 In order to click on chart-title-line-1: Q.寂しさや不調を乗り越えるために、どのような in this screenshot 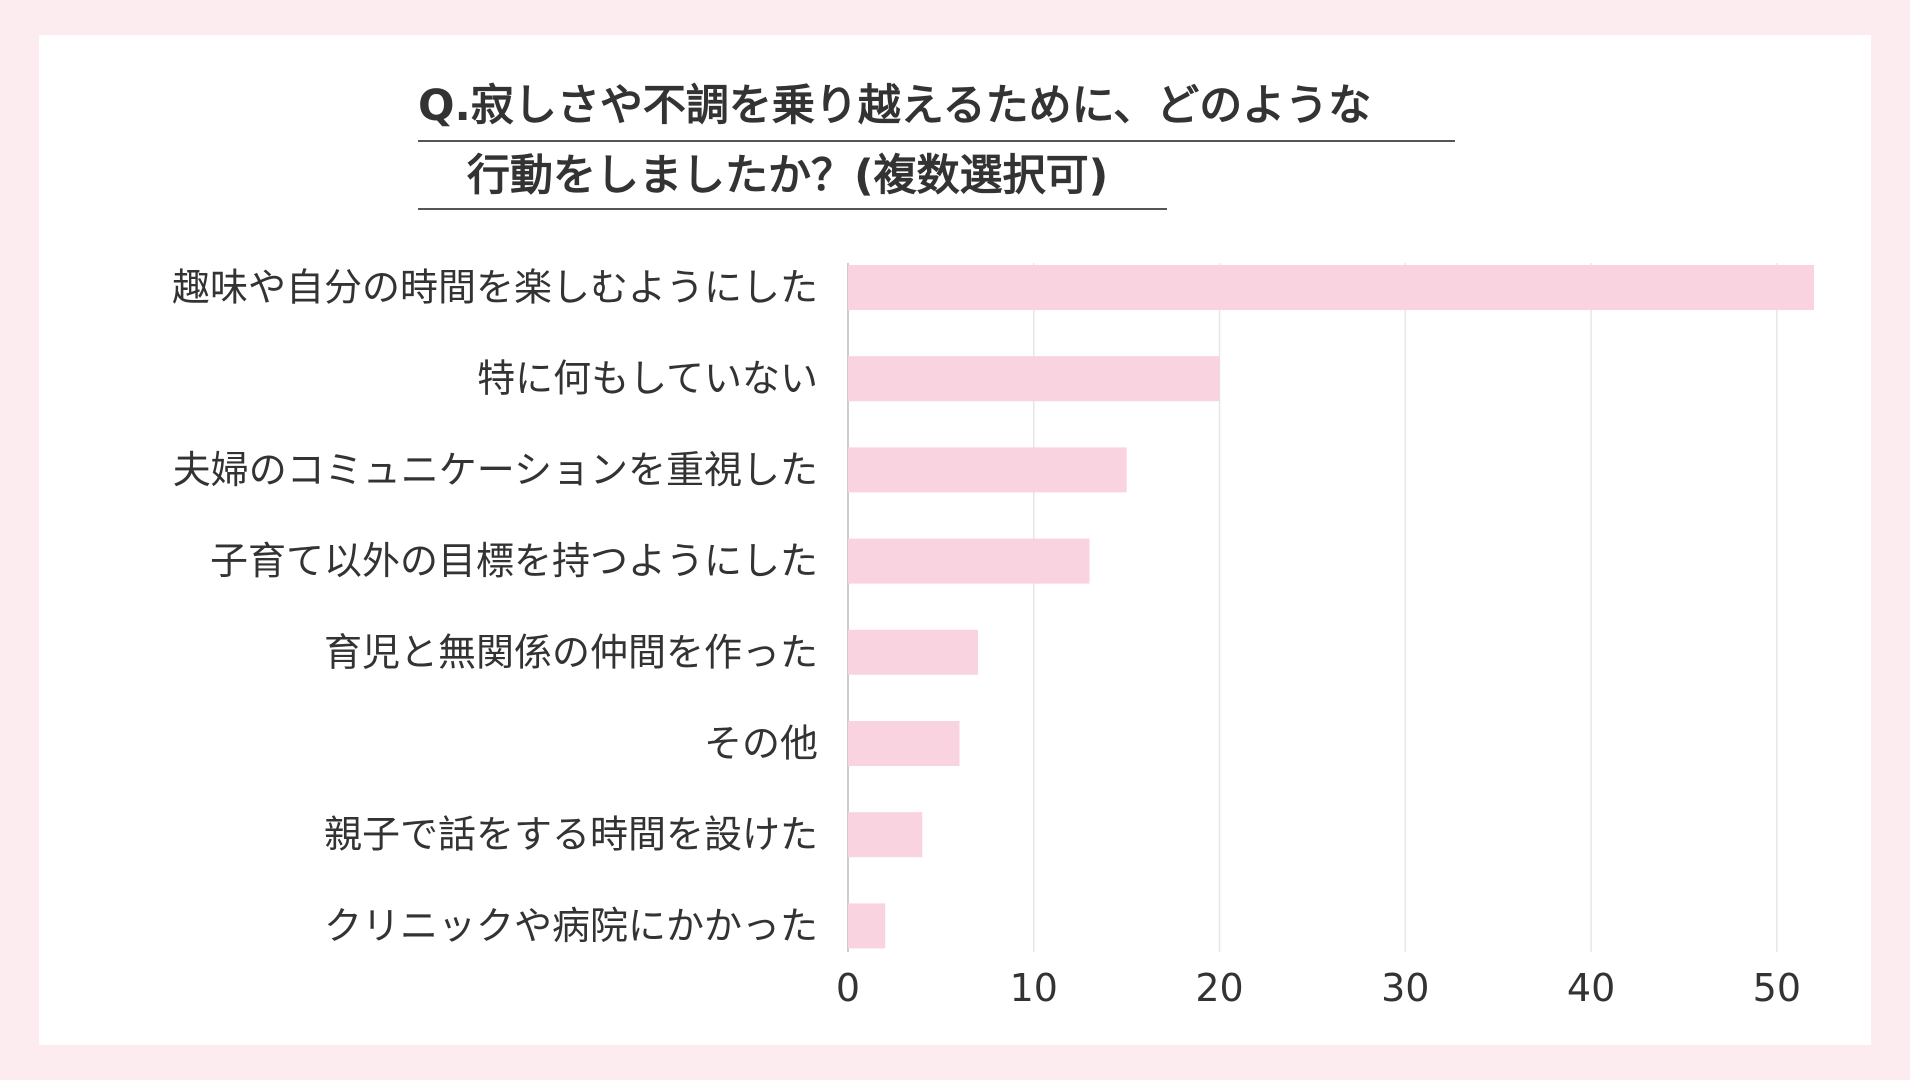, I will do `click(895, 106)`.